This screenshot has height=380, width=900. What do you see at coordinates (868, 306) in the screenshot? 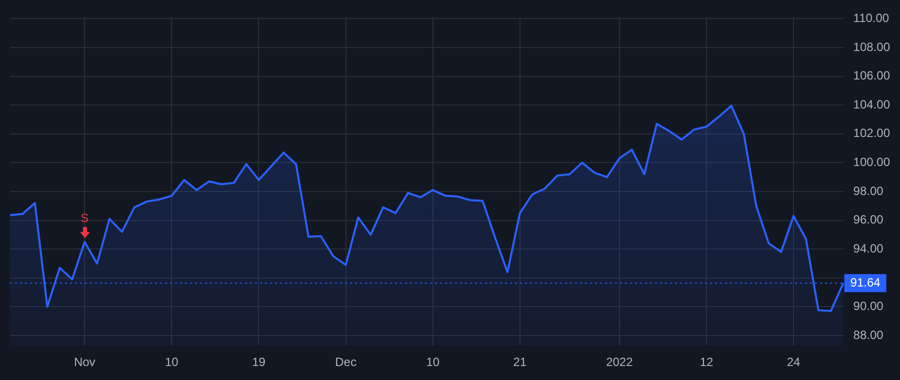
I see `y-tick-label: 90.00` at bounding box center [868, 306].